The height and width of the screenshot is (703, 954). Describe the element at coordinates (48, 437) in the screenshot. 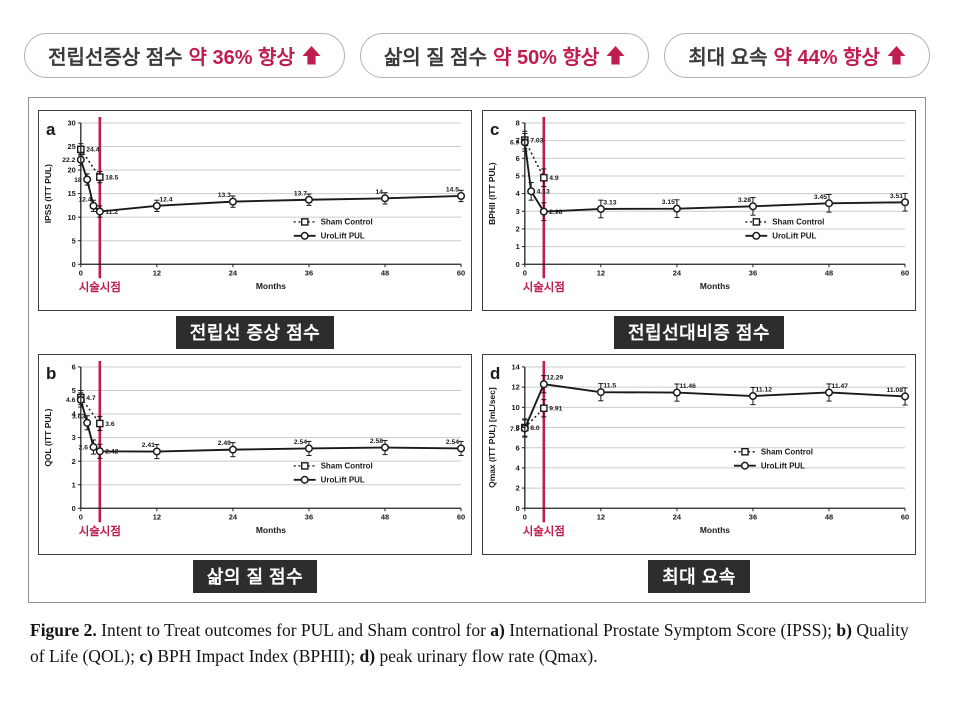

I see `svg-text: QOL (ITT PUL)` at that location.